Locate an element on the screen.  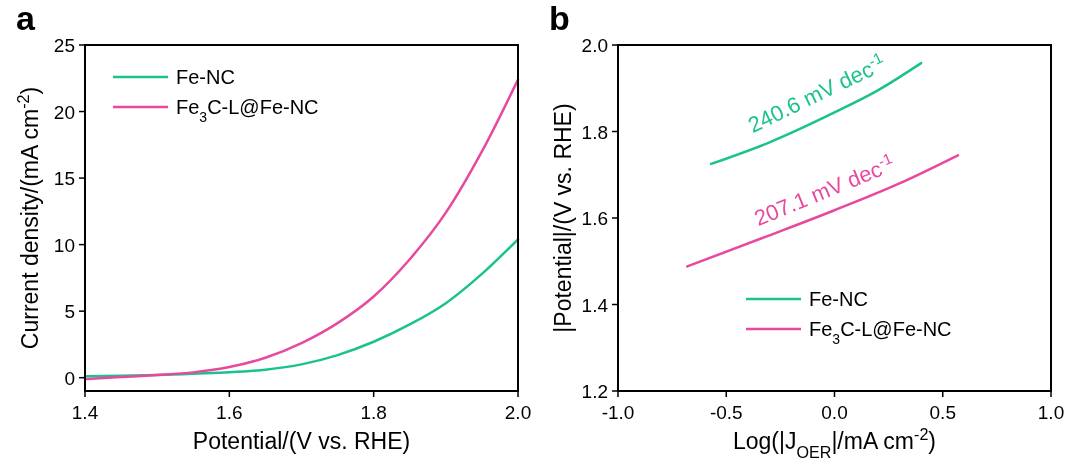
x-tick-label: 1.0 is located at coordinates (1051, 412).